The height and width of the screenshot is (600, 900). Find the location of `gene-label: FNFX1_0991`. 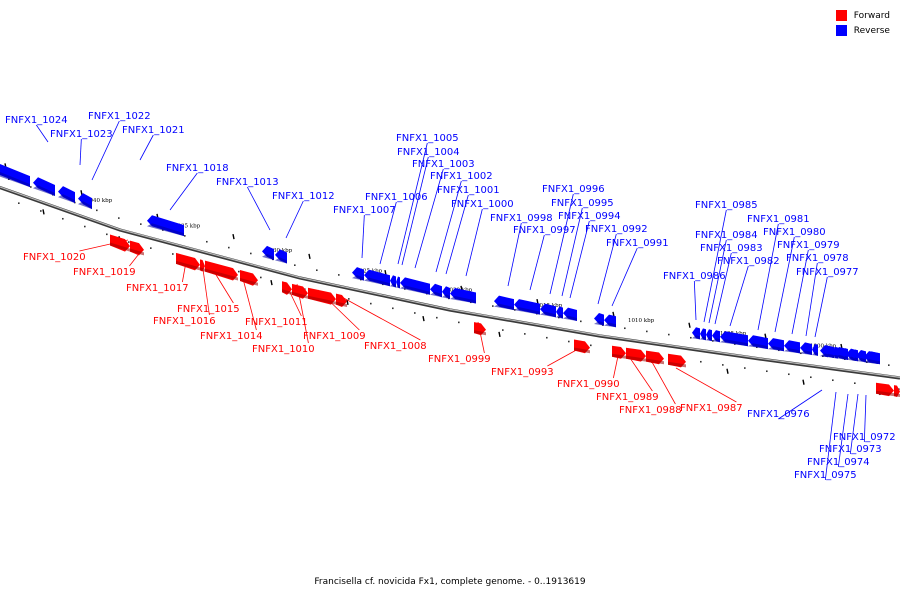

gene-label: FNFX1_0991 is located at coordinates (637, 243).